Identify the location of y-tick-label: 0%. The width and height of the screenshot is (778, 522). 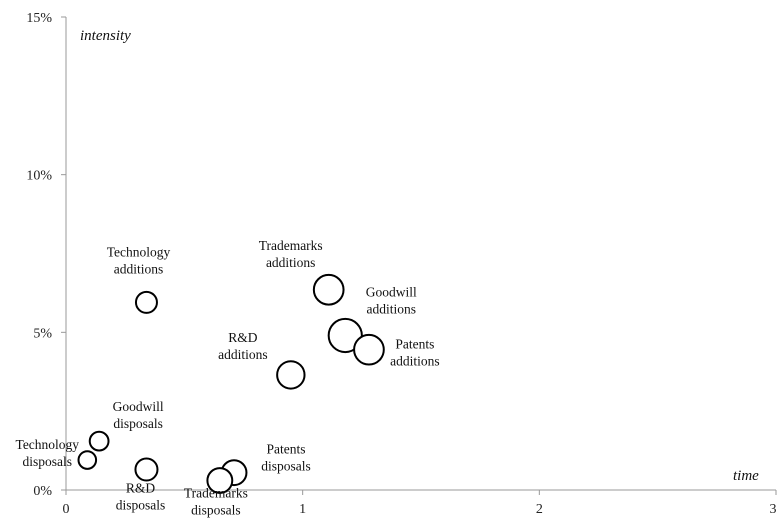
(42, 491).